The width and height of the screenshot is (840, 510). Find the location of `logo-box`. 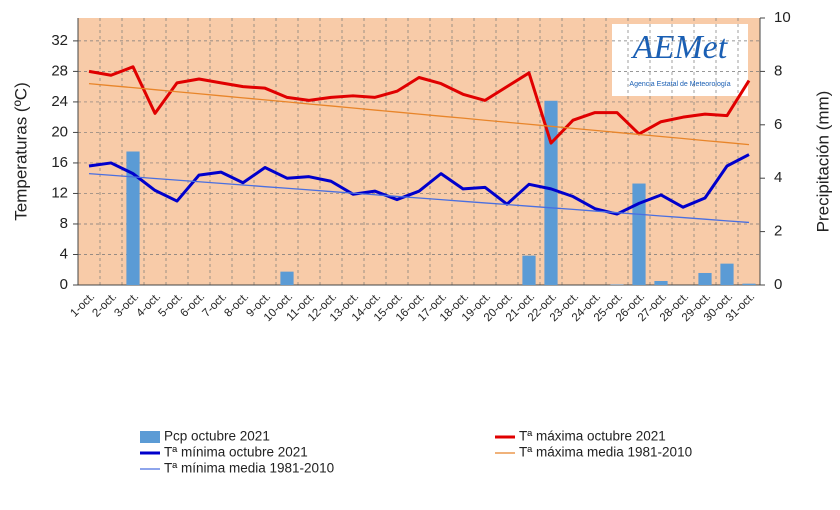

logo-box is located at coordinates (680, 60).